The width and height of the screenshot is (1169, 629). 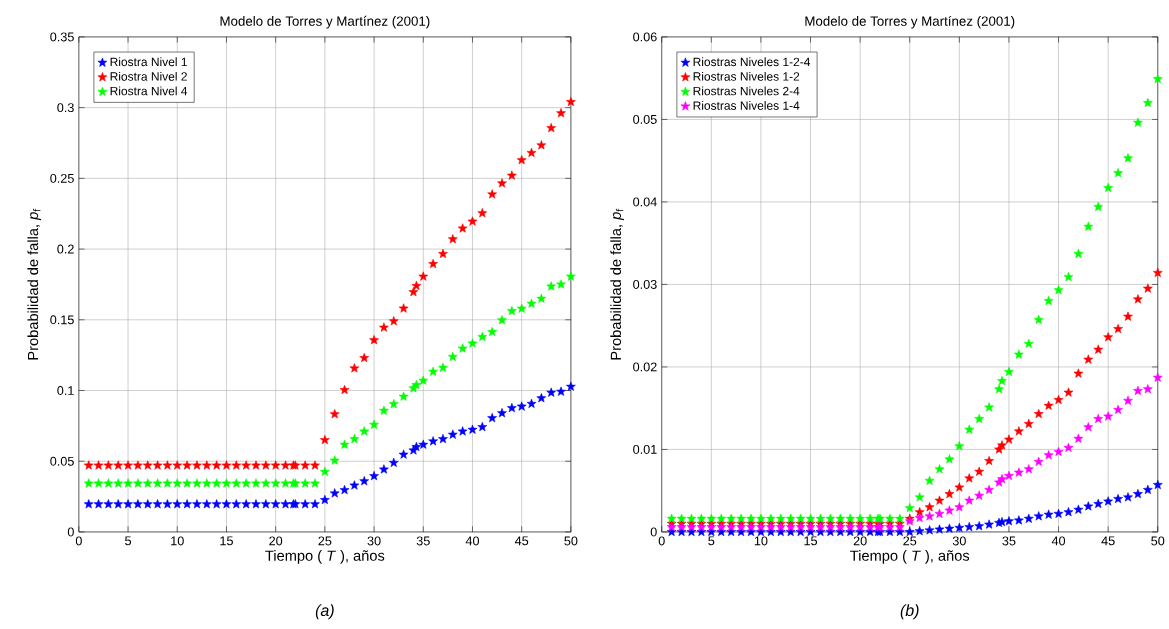 What do you see at coordinates (65, 249) in the screenshot?
I see `y-tick-label: 0.2` at bounding box center [65, 249].